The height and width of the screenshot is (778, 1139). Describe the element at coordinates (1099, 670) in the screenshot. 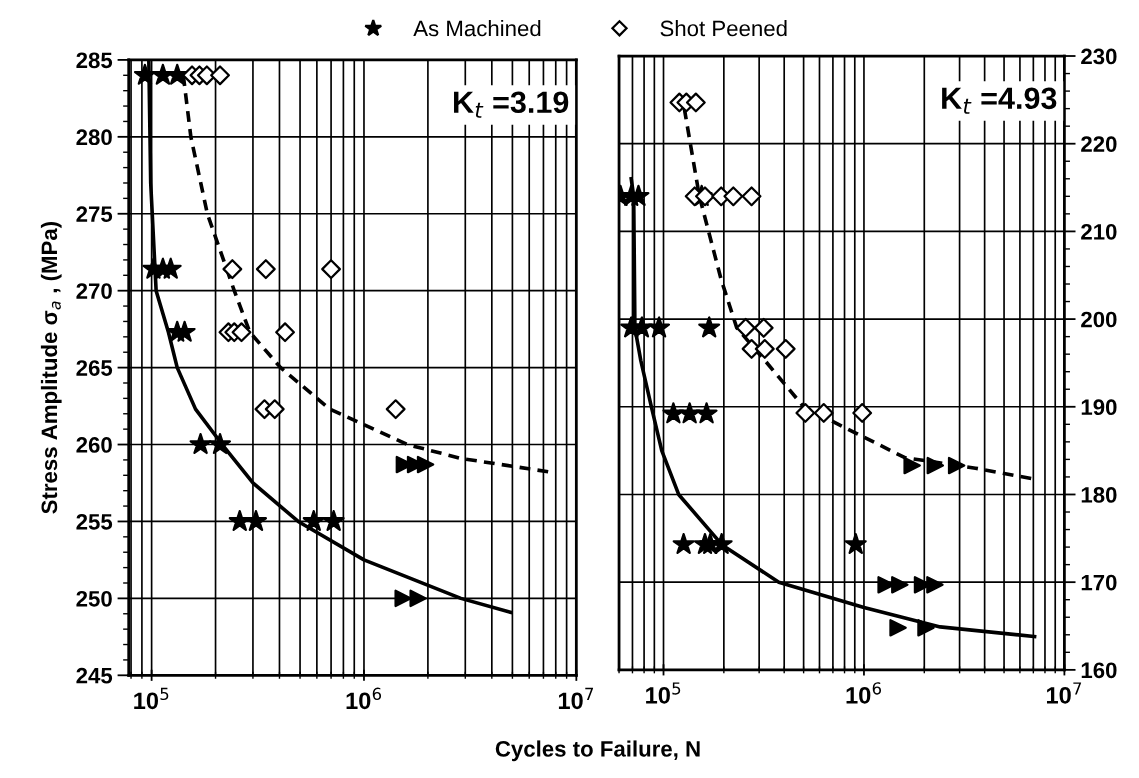

I see `y-tick-label: 160` at that location.